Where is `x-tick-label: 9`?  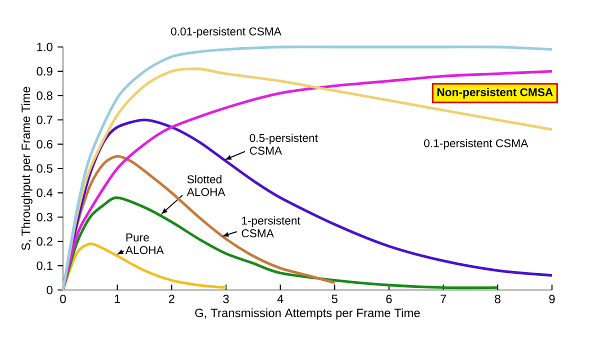
x-tick-label: 9 is located at coordinates (552, 299).